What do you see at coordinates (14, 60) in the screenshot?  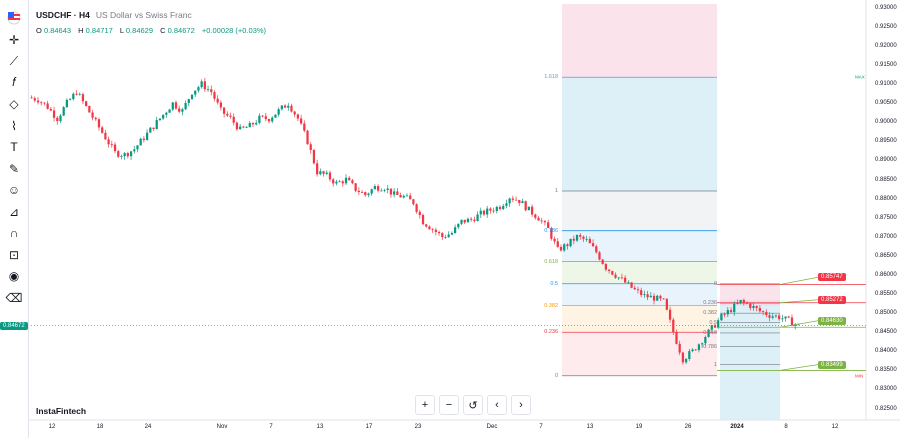 I see `trend-line-icon: ⟋` at bounding box center [14, 60].